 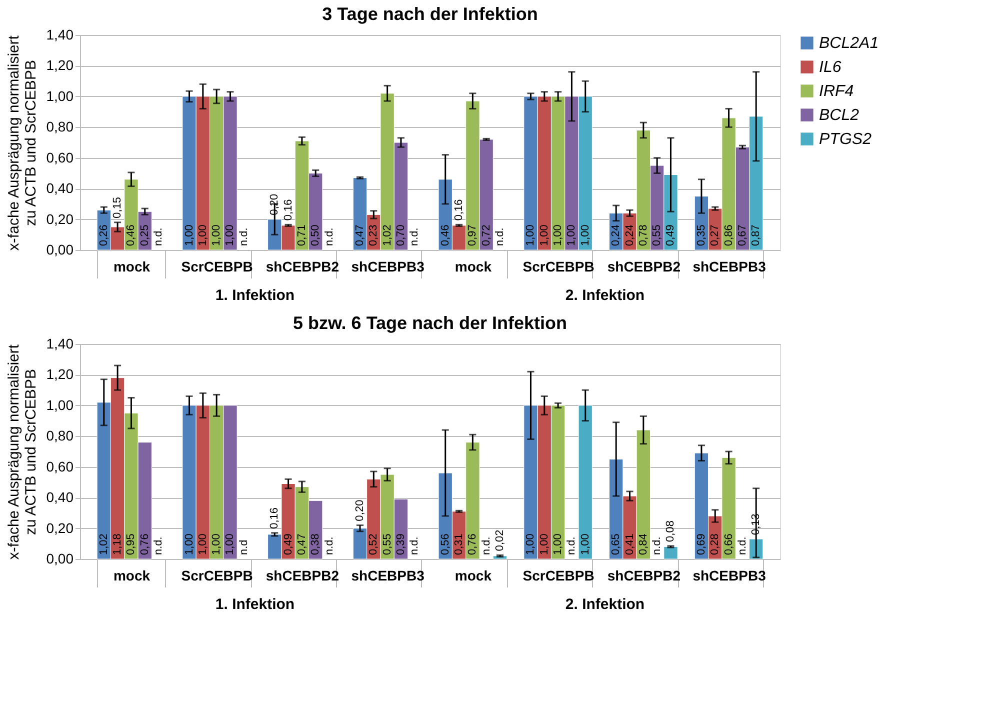 What do you see at coordinates (500, 541) in the screenshot?
I see `data-label: 0,02` at bounding box center [500, 541].